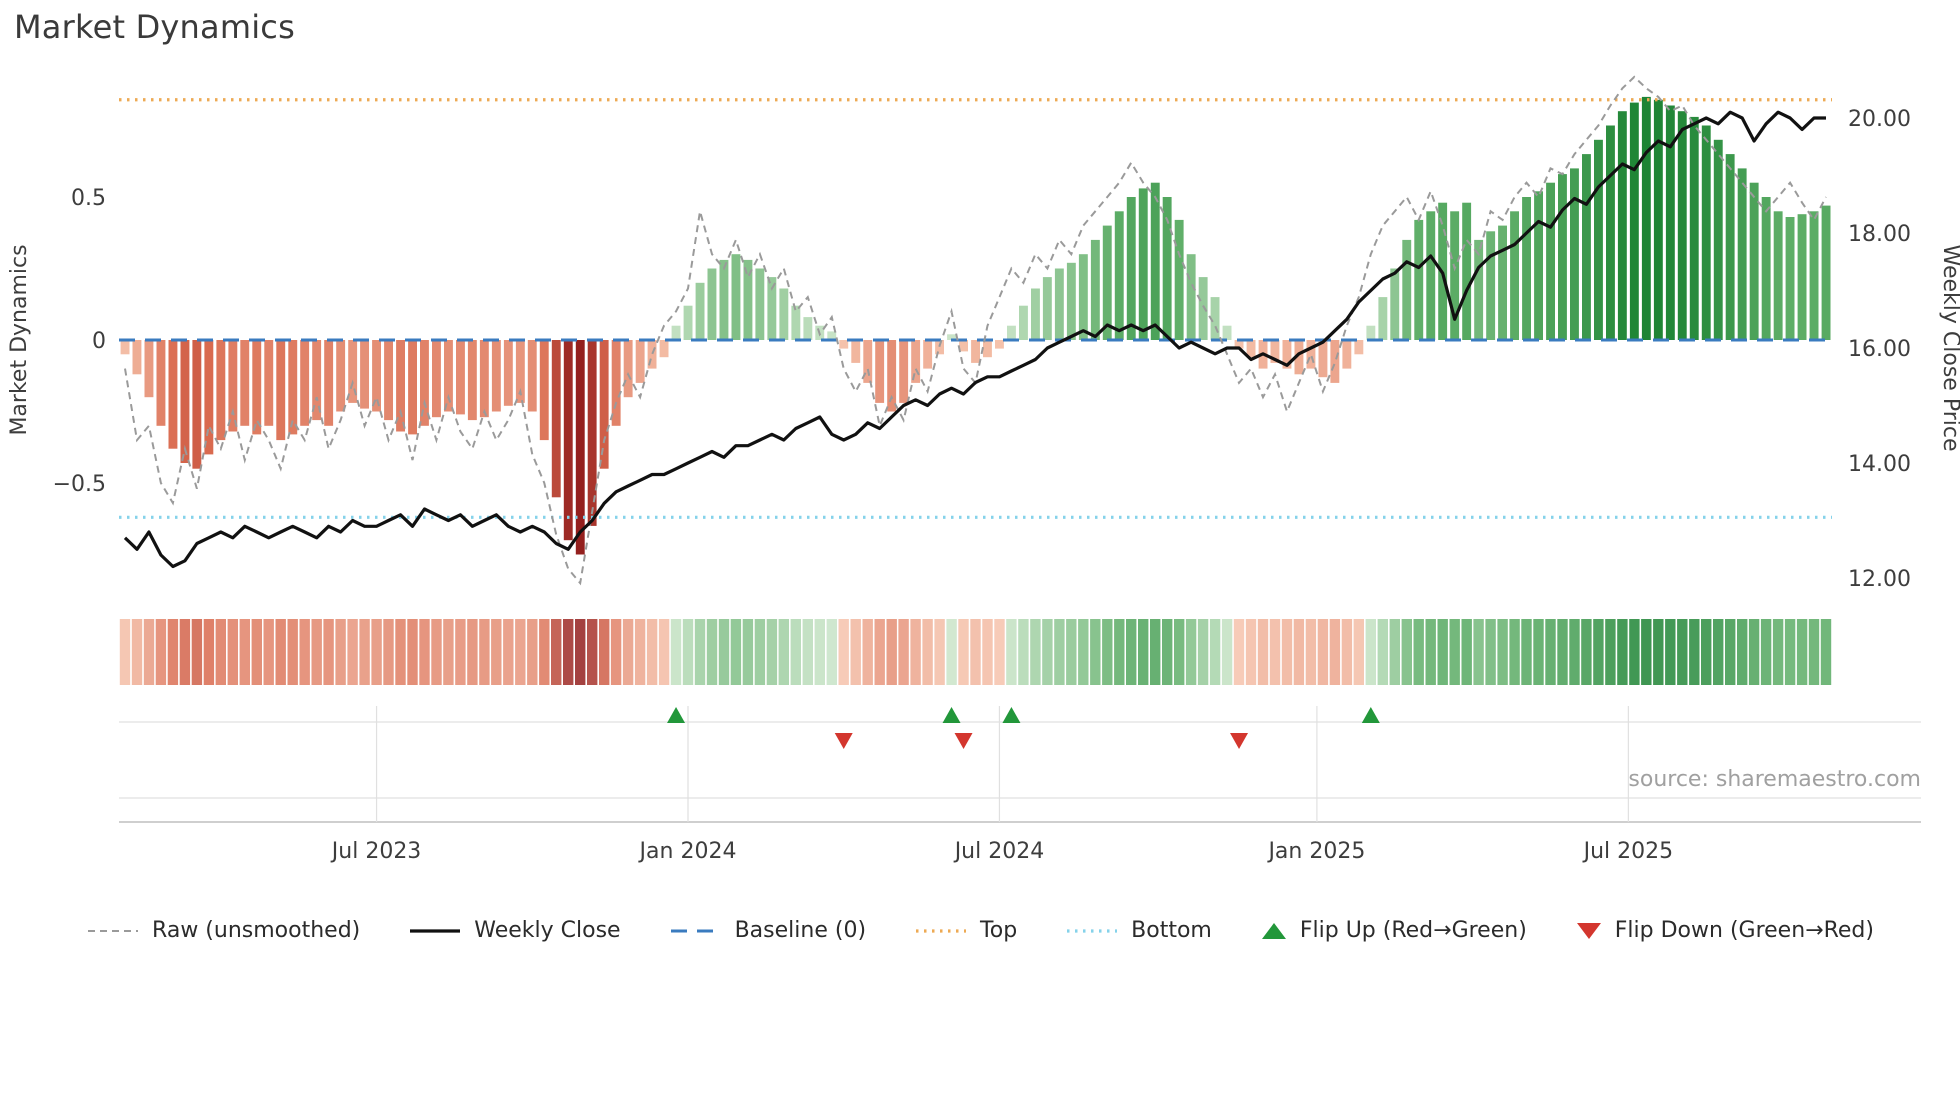  Describe the element at coordinates (1879, 464) in the screenshot. I see `right-tick-label: 14.00` at that location.